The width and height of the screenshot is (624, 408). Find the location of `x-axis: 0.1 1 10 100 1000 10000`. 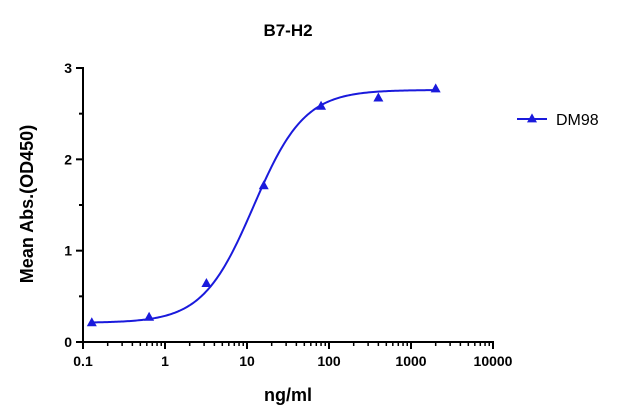

x-axis: 0.1 1 10 100 1000 10000 is located at coordinates (293, 355).